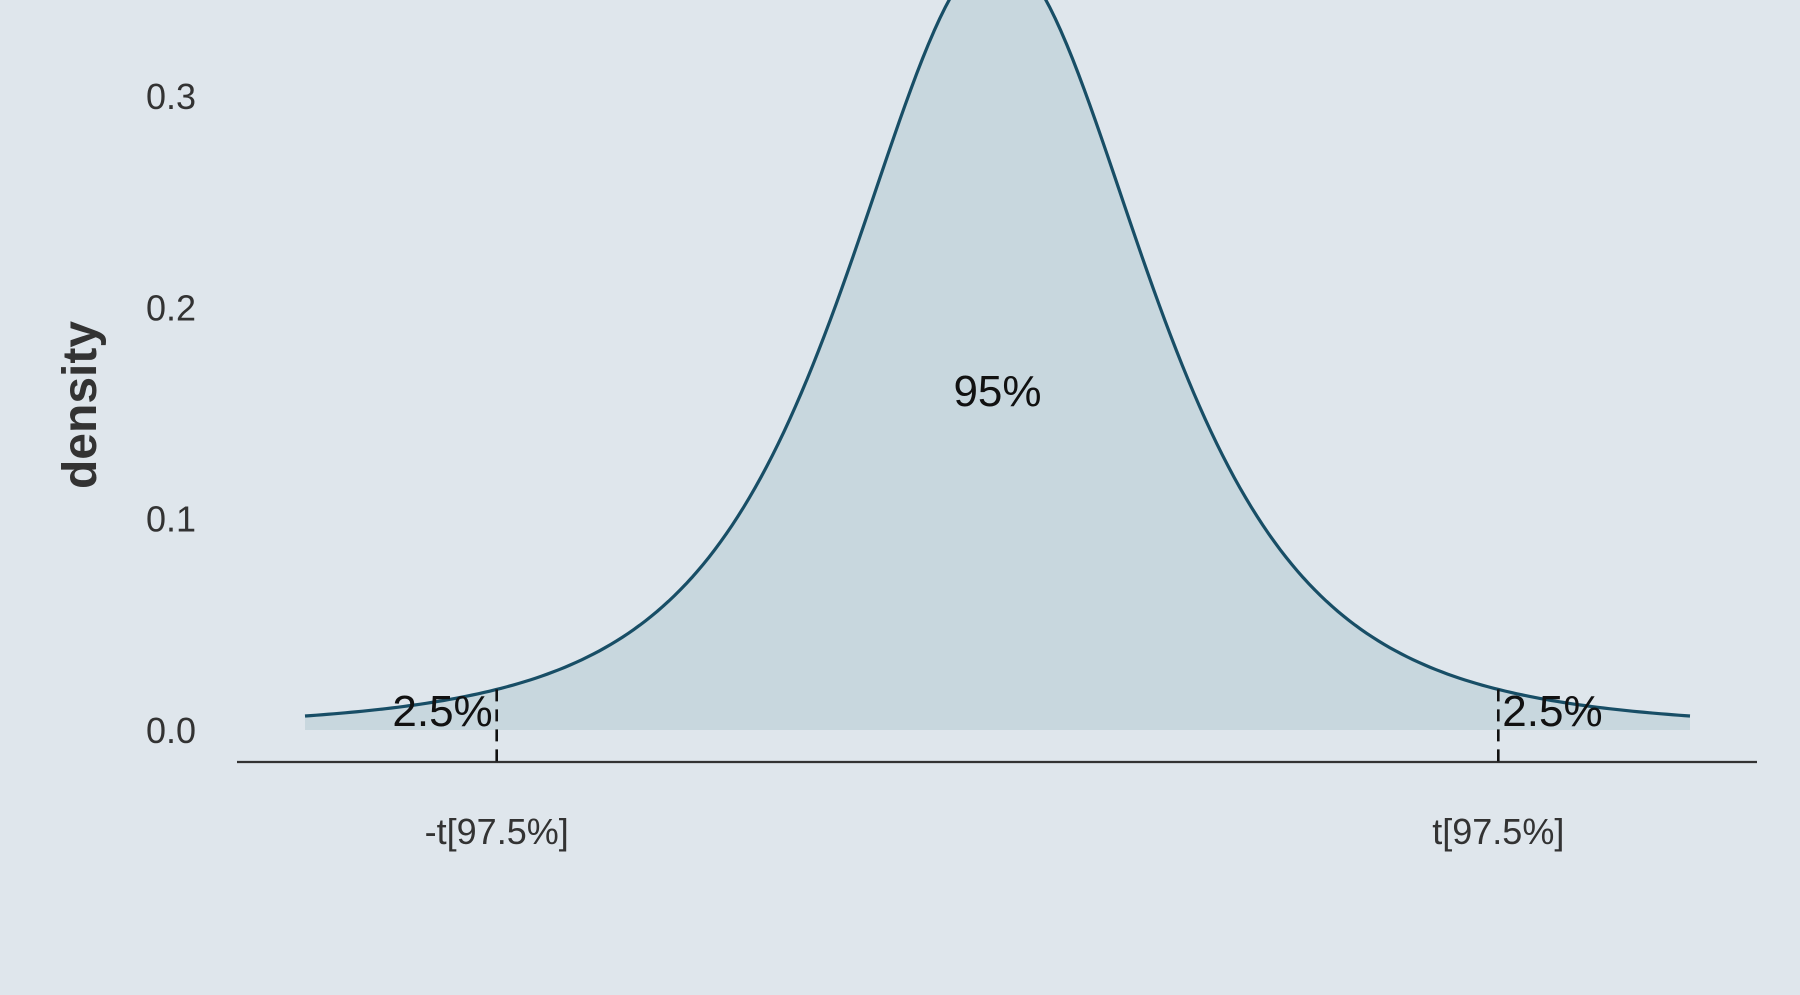  Describe the element at coordinates (171, 307) in the screenshot. I see `y-tick-label: 0.2` at that location.